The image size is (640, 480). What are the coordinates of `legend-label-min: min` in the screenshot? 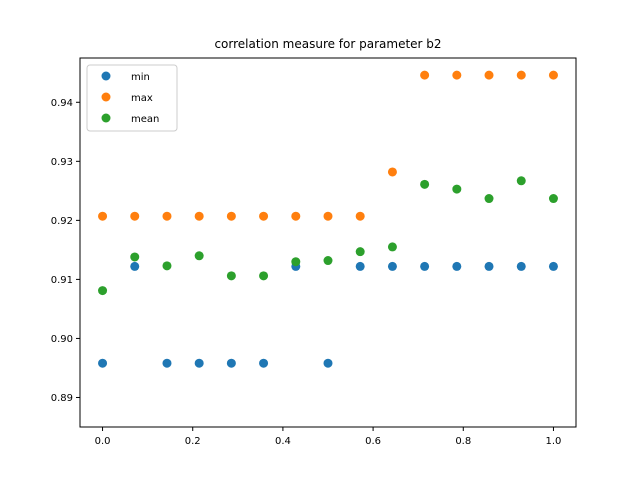 It's located at (140, 77).